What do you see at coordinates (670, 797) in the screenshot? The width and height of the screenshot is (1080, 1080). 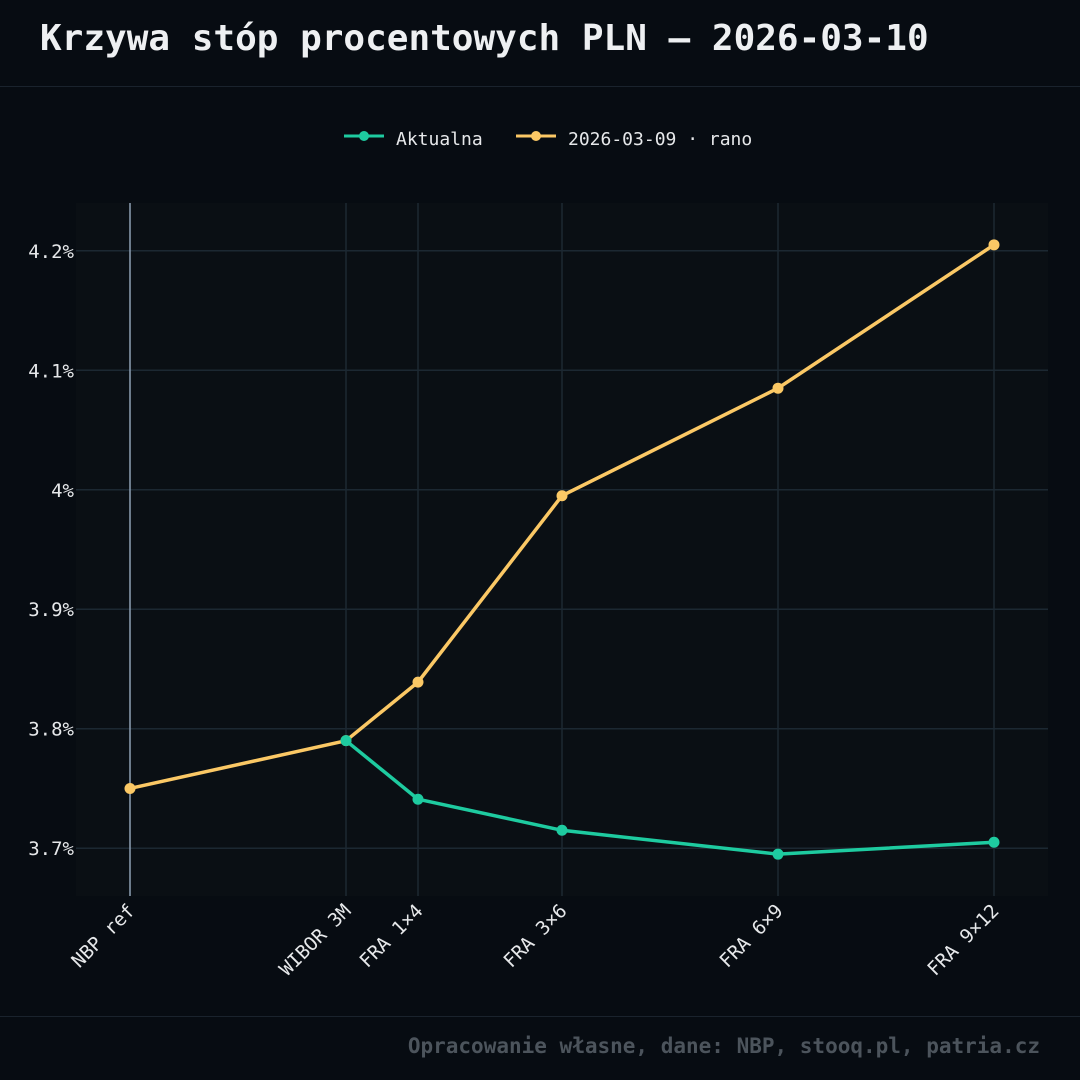 I see `series-current` at bounding box center [670, 797].